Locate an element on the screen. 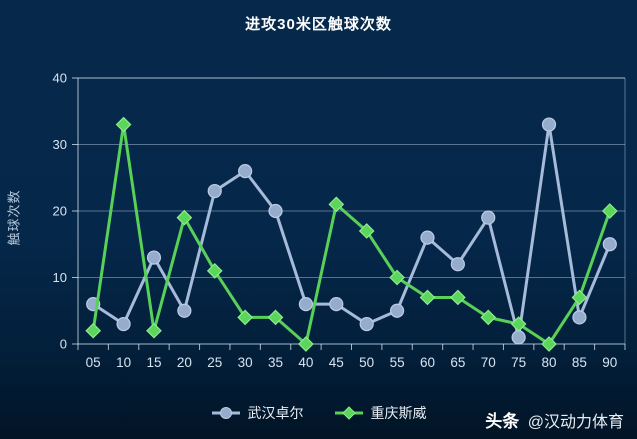 This screenshot has height=439, width=637. x-tick-label: 80 is located at coordinates (549, 362).